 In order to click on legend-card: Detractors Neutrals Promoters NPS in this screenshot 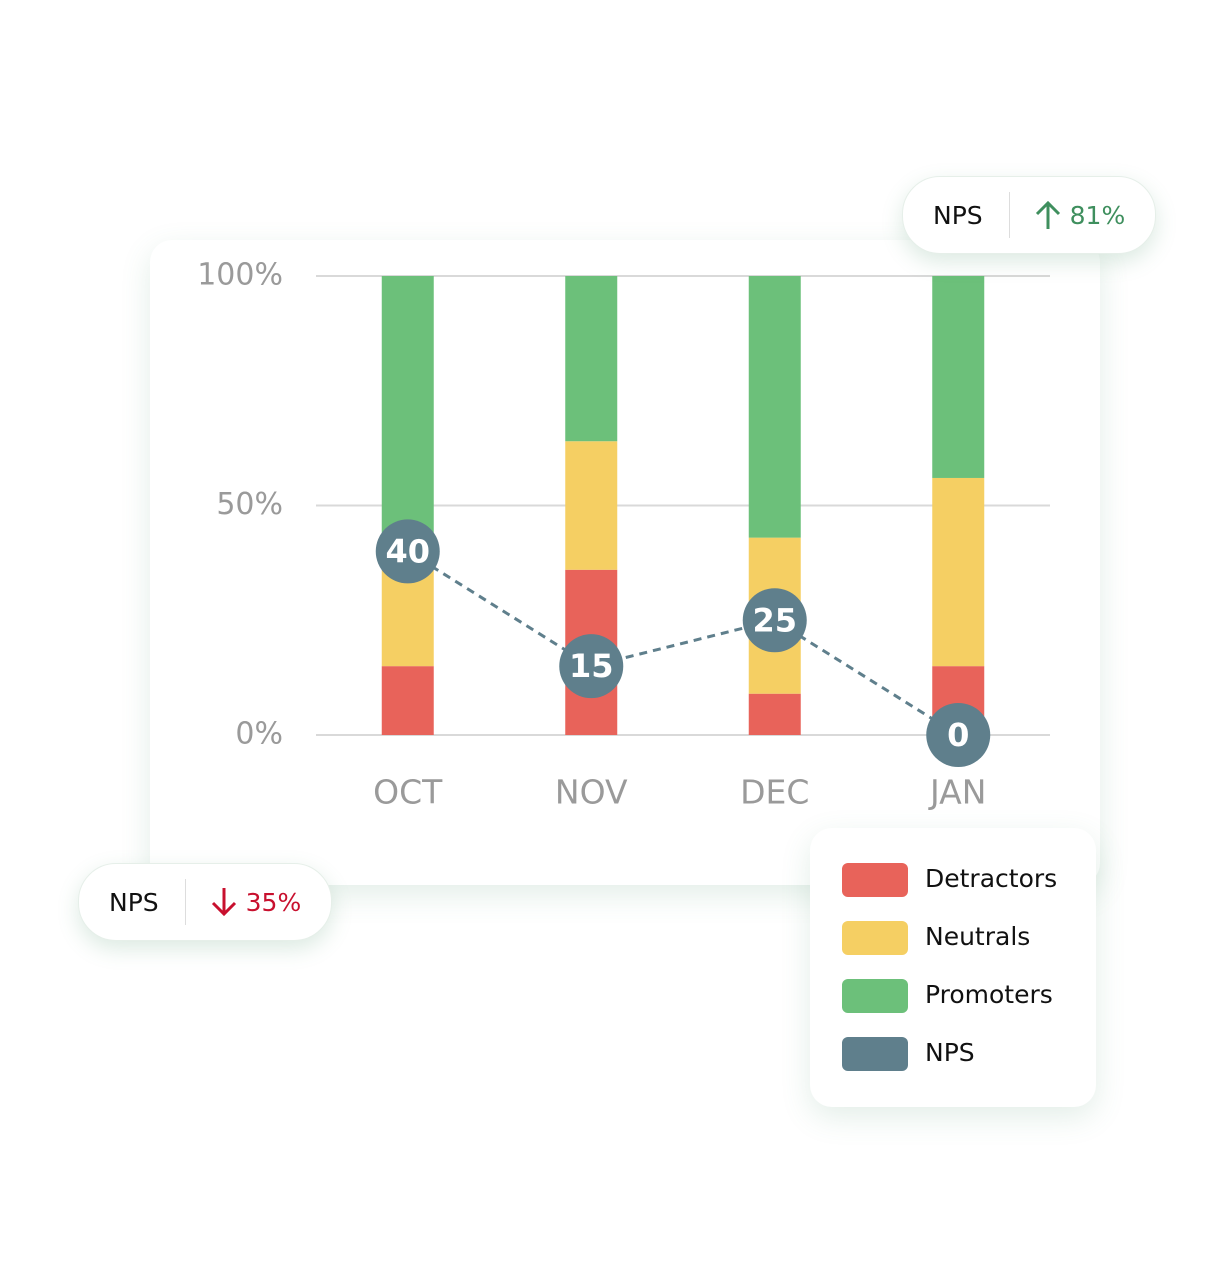, I will do `click(953, 967)`.